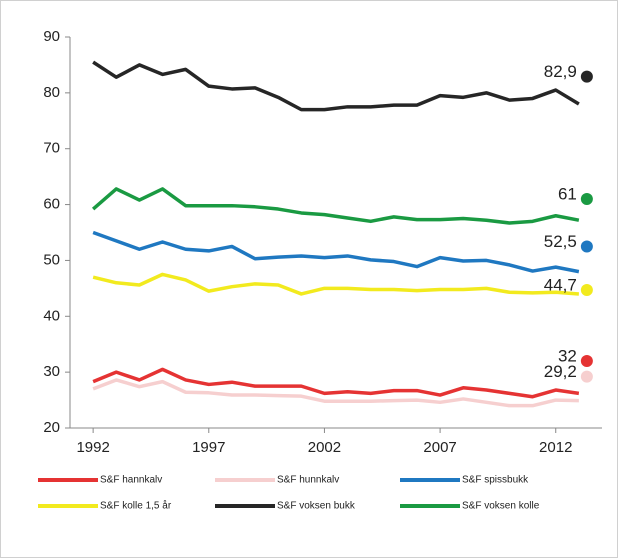  Describe the element at coordinates (51, 36) in the screenshot. I see `y-tick-label: 90` at that location.